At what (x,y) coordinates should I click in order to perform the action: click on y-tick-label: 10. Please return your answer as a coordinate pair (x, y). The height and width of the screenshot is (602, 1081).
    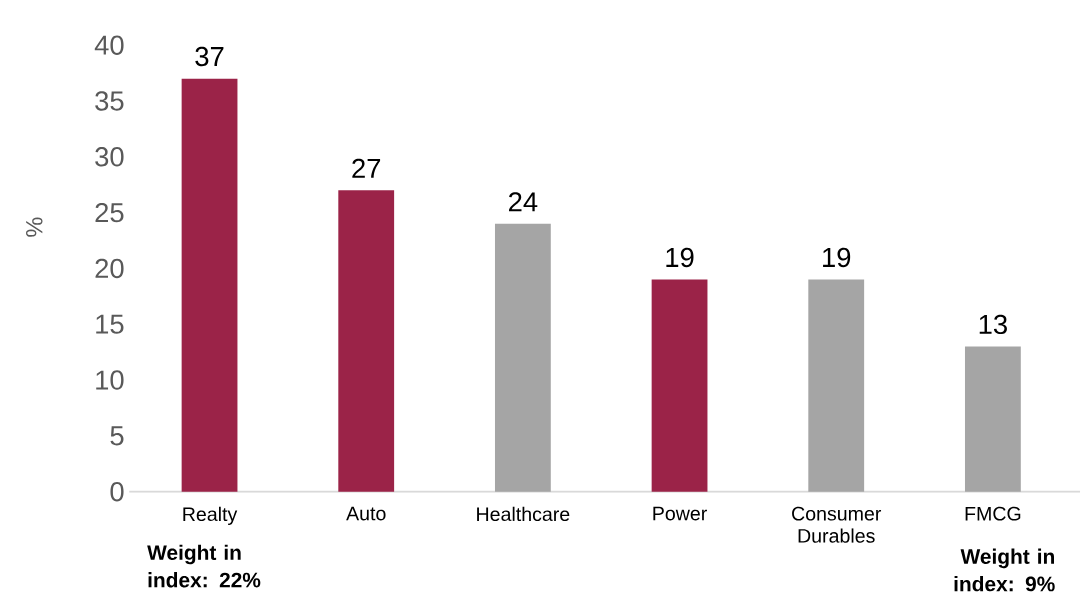
    Looking at the image, I should click on (110, 380).